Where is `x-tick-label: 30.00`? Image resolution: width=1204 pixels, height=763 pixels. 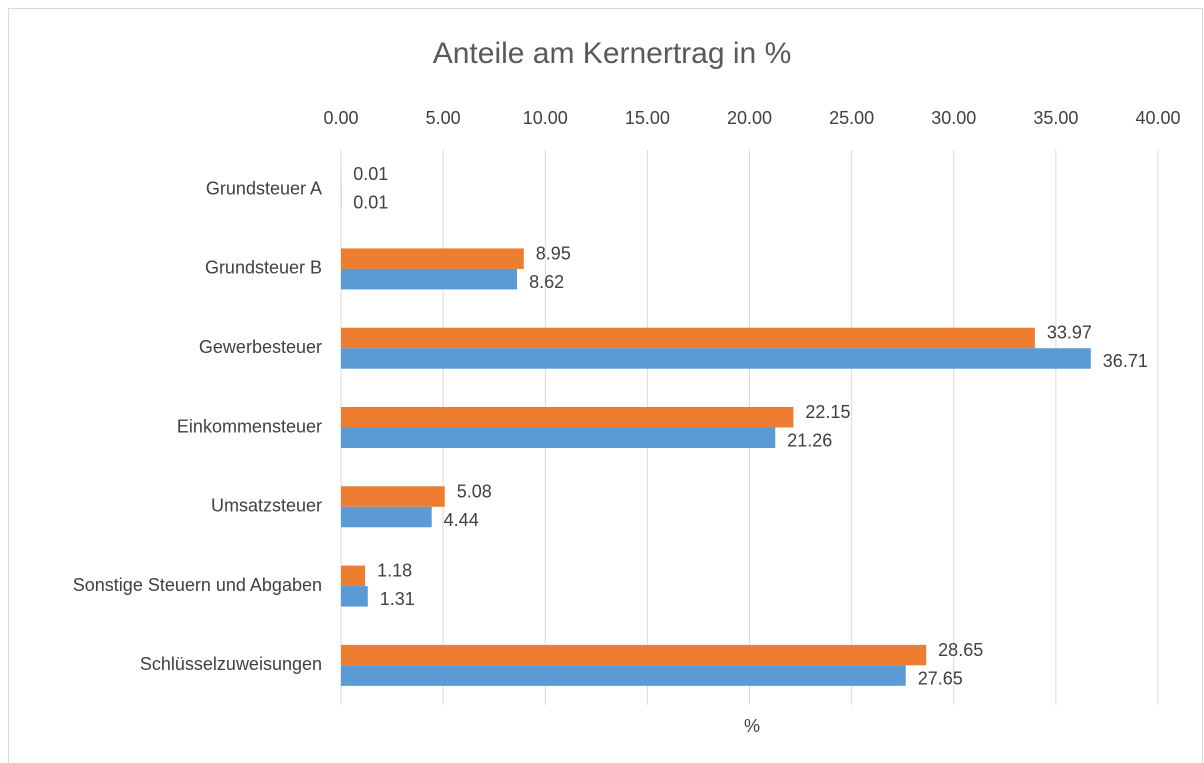 x-tick-label: 30.00 is located at coordinates (953, 118).